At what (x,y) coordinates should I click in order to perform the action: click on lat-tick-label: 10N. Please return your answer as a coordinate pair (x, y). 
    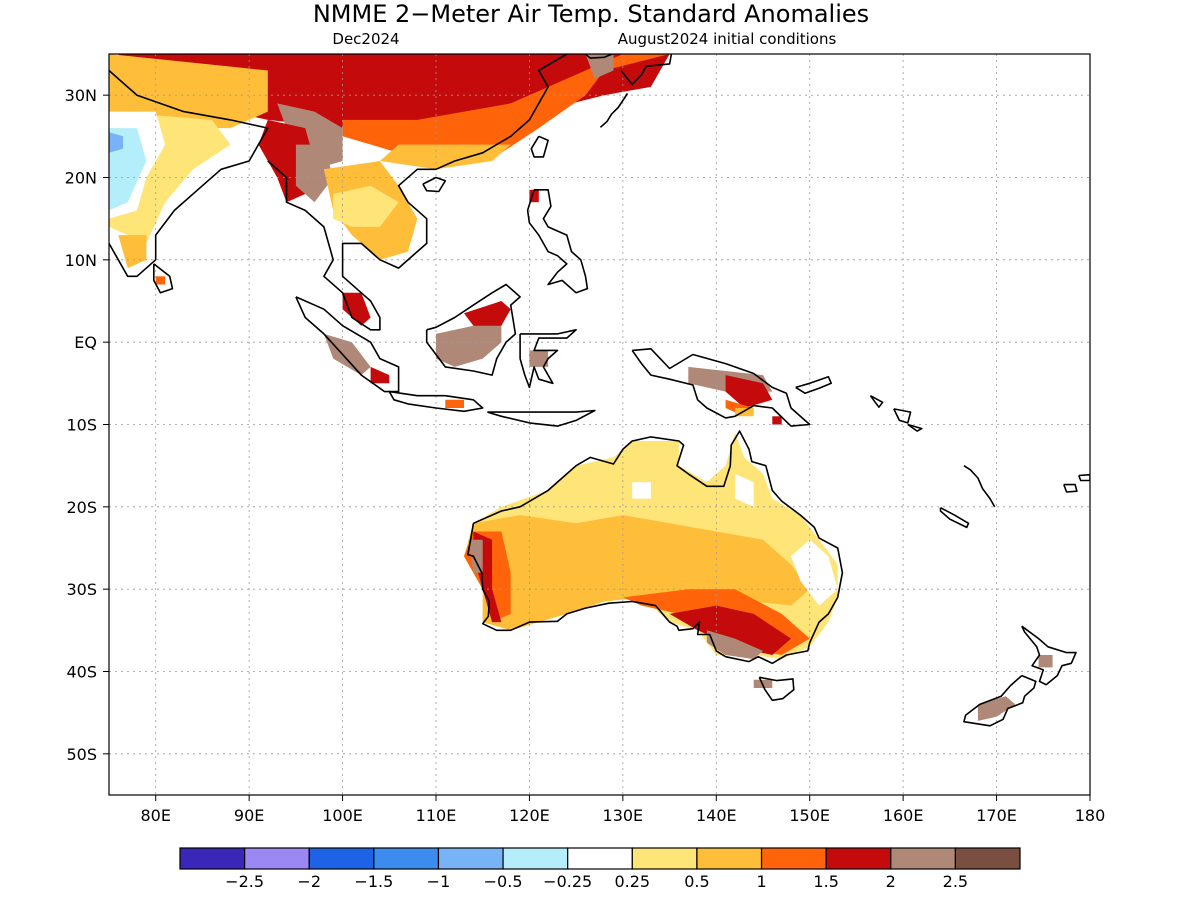
    Looking at the image, I should click on (81, 260).